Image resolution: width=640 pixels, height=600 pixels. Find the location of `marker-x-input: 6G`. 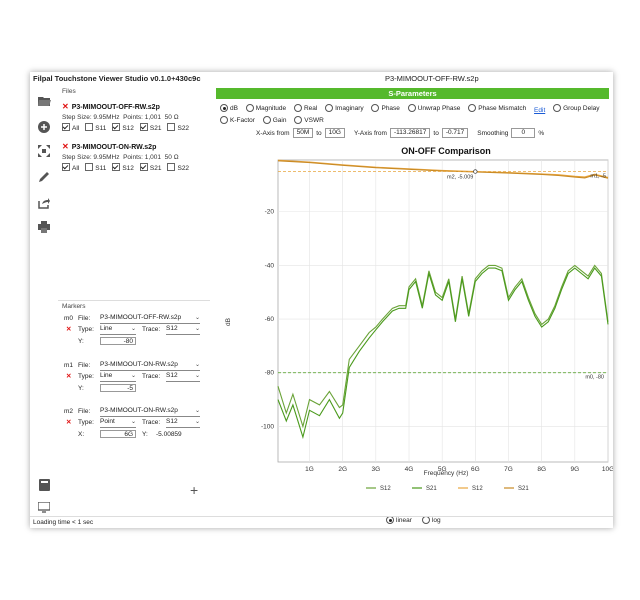

marker-x-input: 6G is located at coordinates (118, 434).